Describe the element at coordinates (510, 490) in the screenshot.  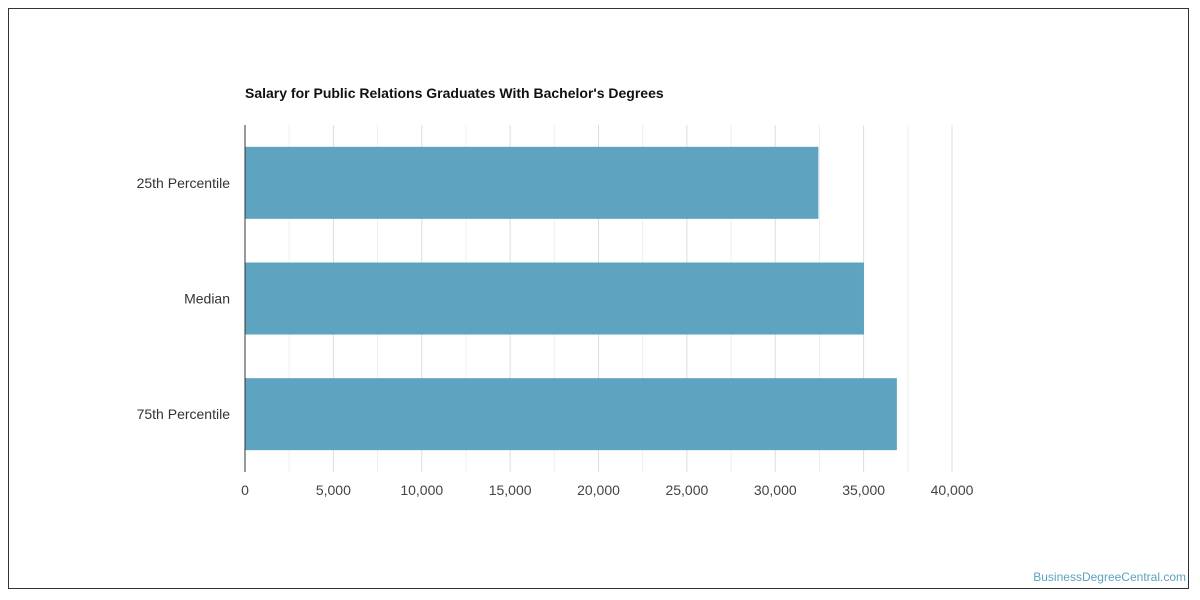
I see `x-tick-label: 15,000` at that location.